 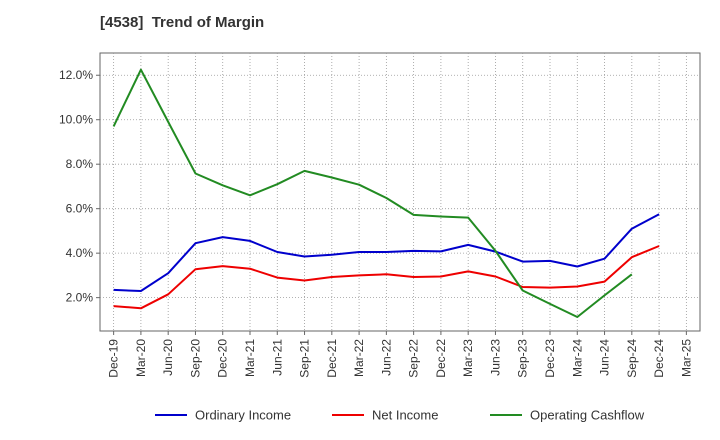 What do you see at coordinates (250, 358) in the screenshot?
I see `x-tick-label: Mar-21` at bounding box center [250, 358].